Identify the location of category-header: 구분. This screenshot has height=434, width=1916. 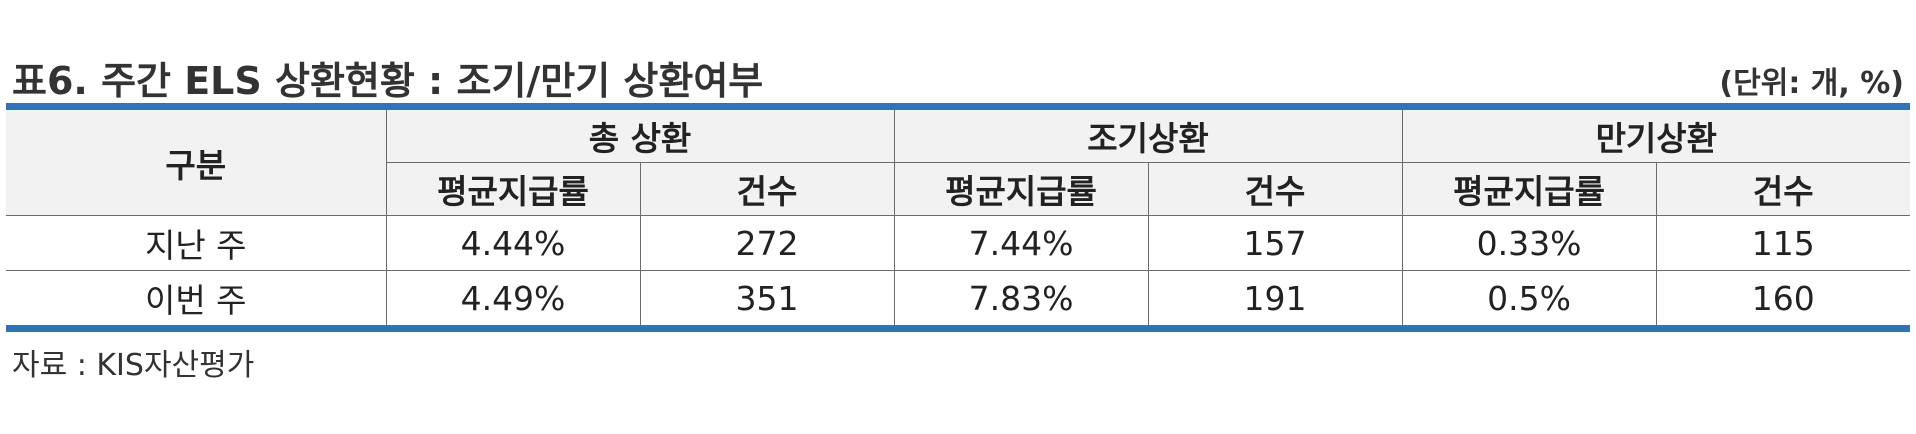
(196, 161).